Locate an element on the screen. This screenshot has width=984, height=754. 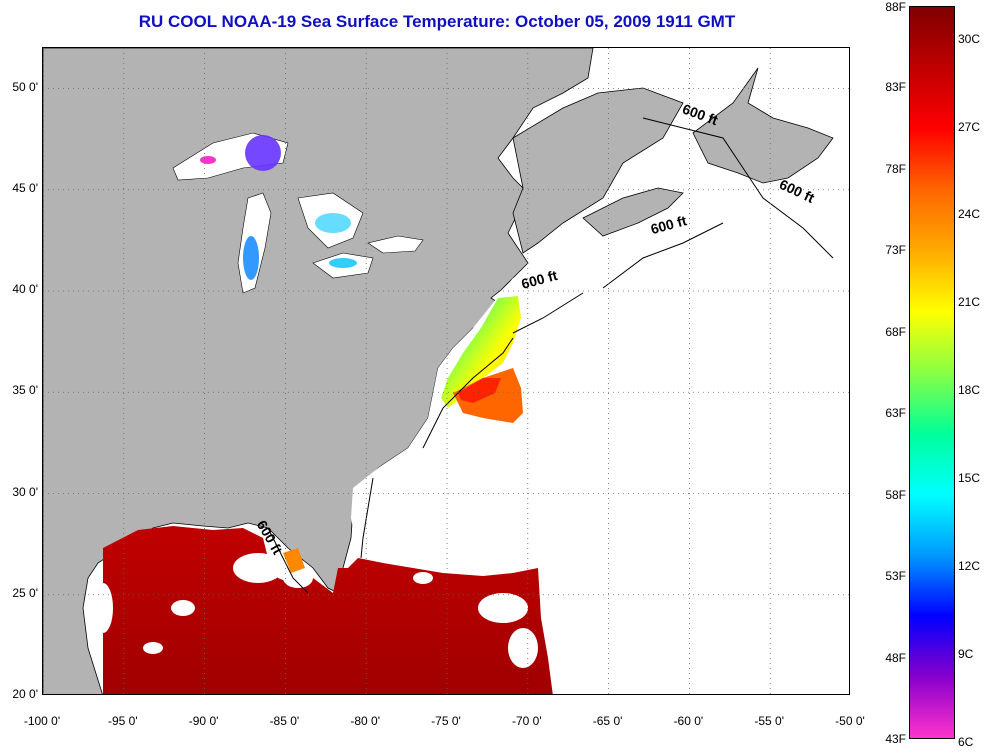
colorbar-f-tick-label: 48F is located at coordinates (895, 657).